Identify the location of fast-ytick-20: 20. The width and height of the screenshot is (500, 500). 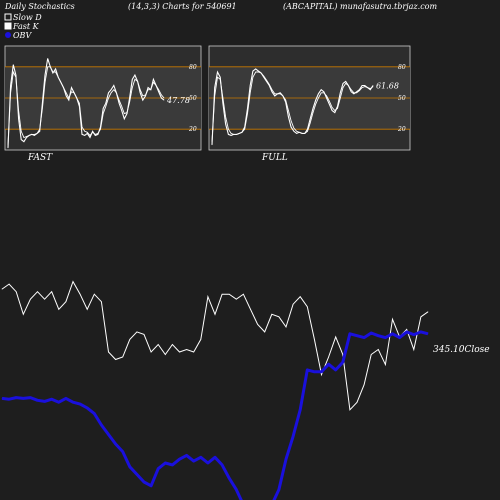
(192, 129).